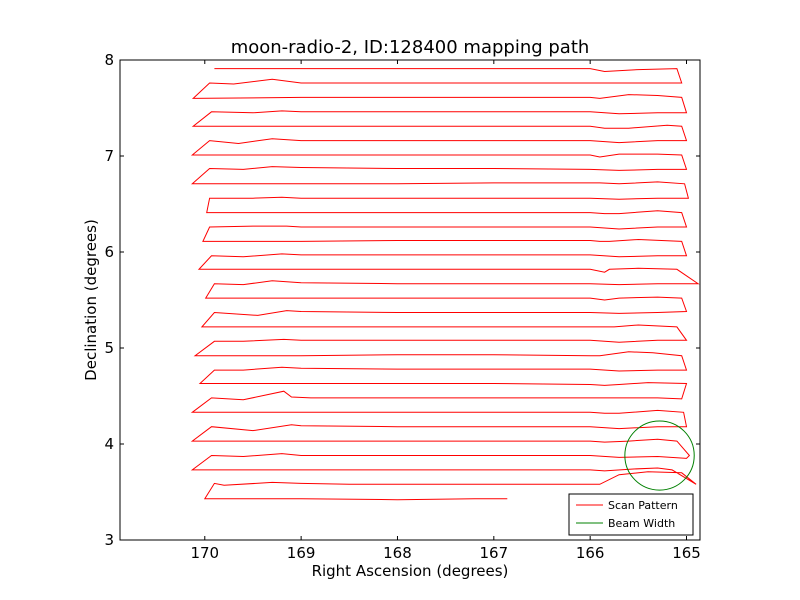  I want to click on y-tick-label: 6, so click(109, 252).